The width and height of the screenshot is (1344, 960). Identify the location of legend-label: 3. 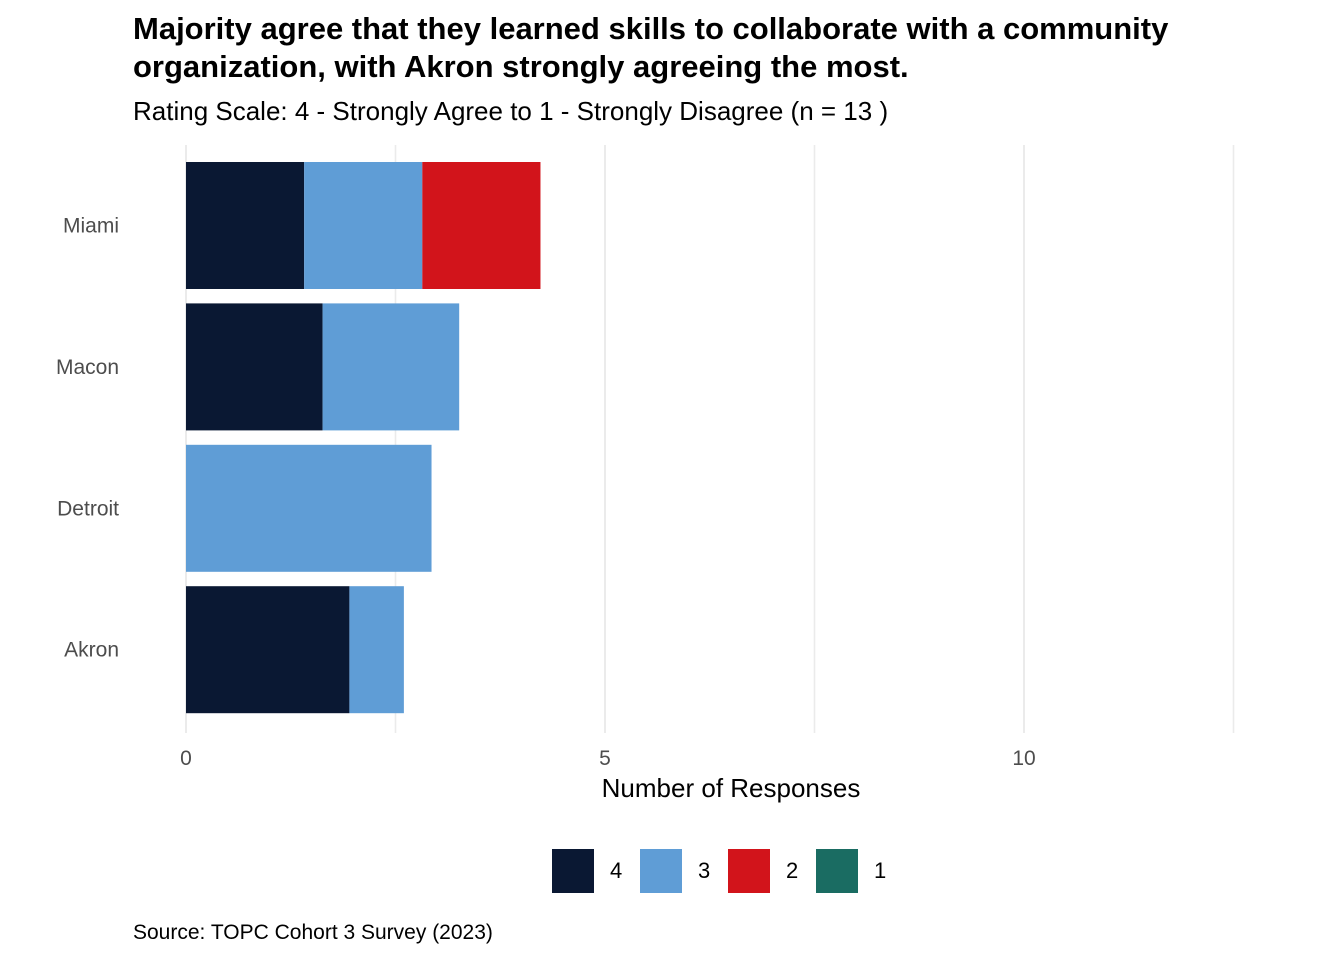
(704, 870).